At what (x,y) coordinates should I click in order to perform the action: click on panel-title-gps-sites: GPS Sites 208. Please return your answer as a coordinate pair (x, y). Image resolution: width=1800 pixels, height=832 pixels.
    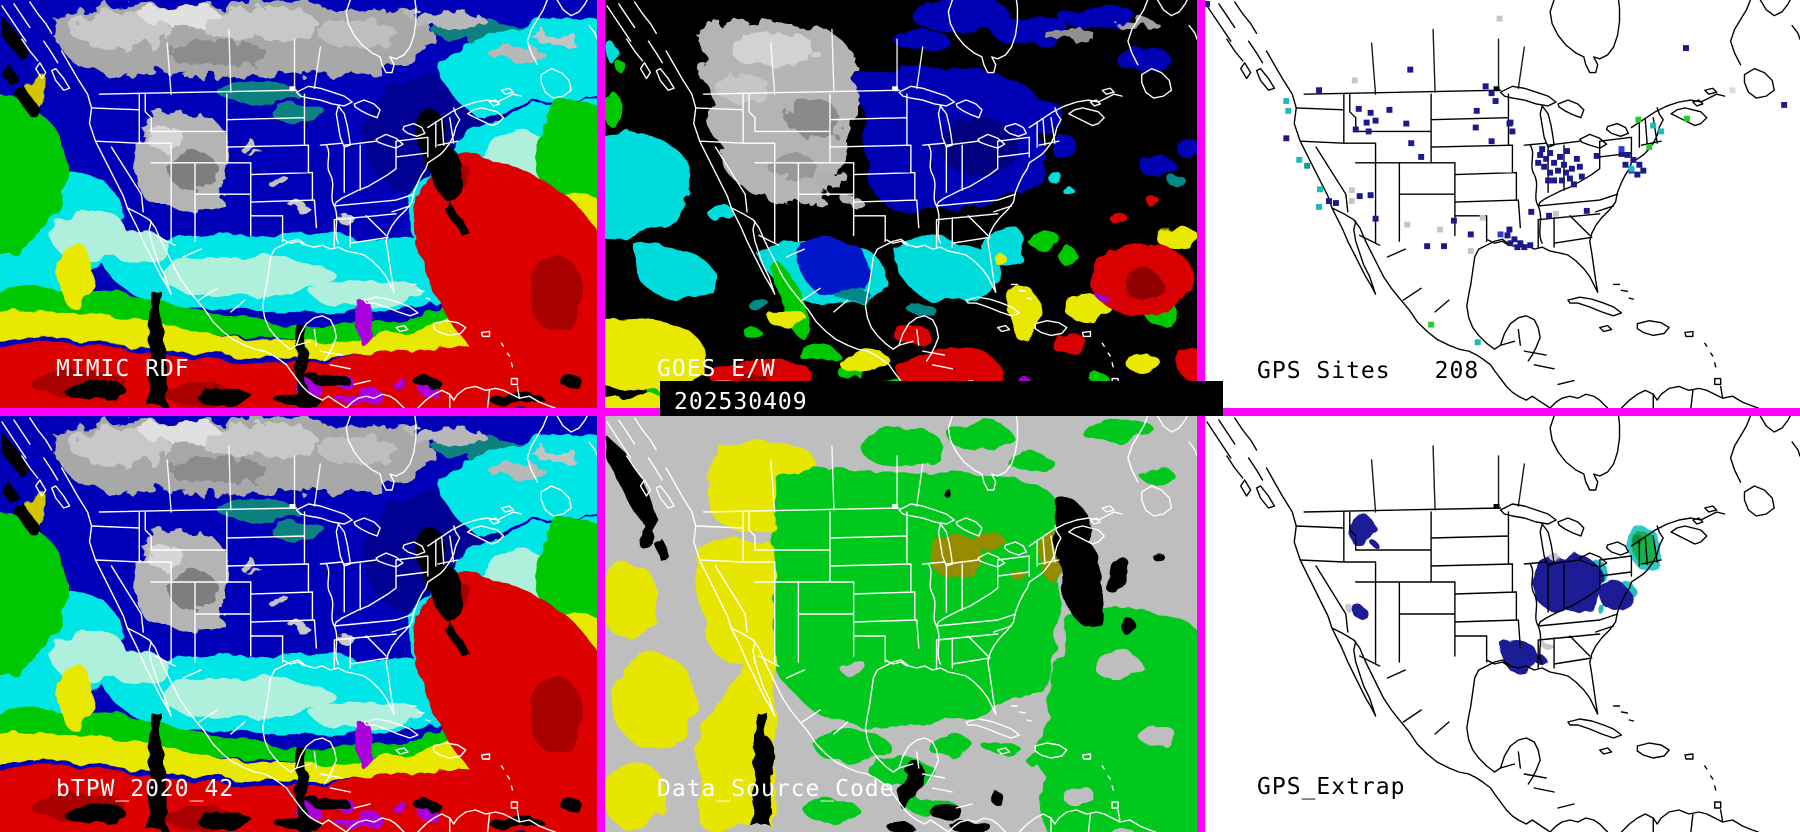
    Looking at the image, I should click on (1368, 371).